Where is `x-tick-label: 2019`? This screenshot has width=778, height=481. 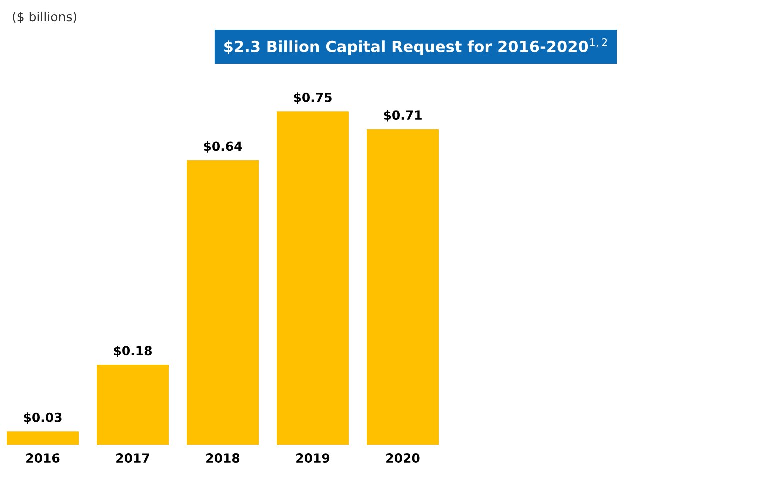 x-tick-label: 2019 is located at coordinates (313, 459).